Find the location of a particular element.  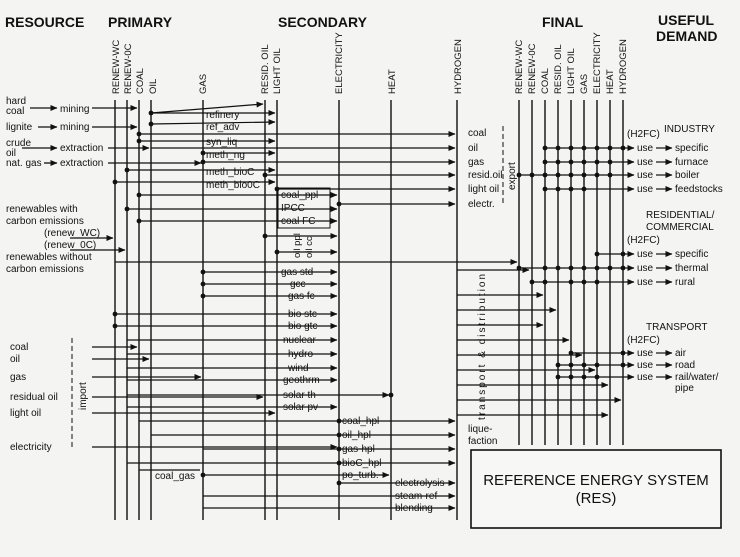

residential-specific: specific is located at coordinates (691, 254).